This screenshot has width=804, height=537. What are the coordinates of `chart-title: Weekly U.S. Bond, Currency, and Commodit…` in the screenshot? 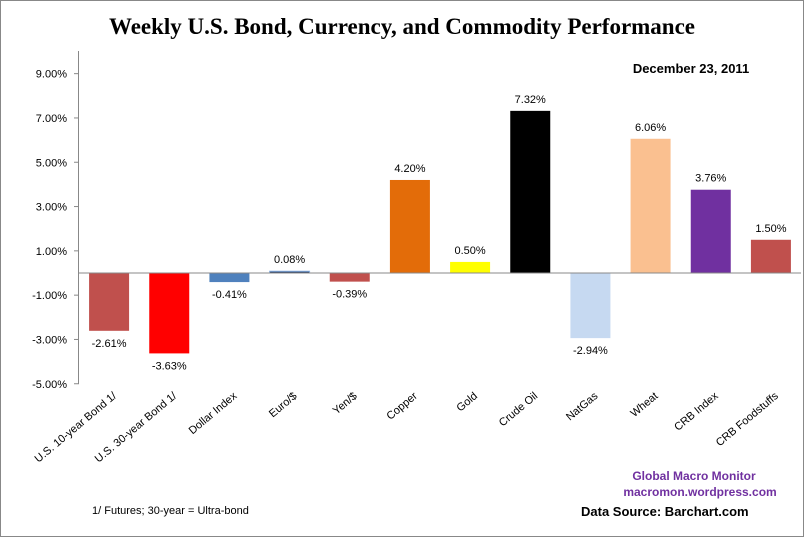 It's located at (402, 26).